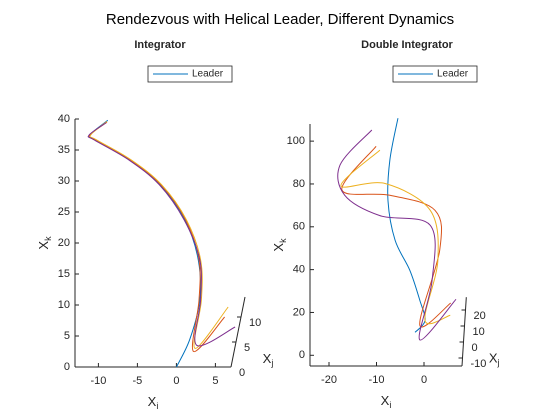  I want to click on subplot-title: Double Integrator, so click(407, 45).